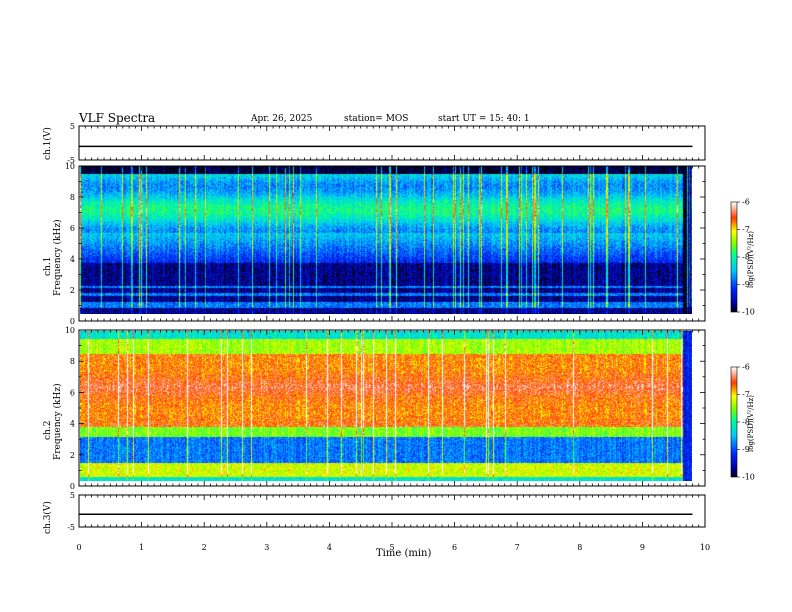 The height and width of the screenshot is (612, 792). I want to click on x-tick-label: 8, so click(579, 547).